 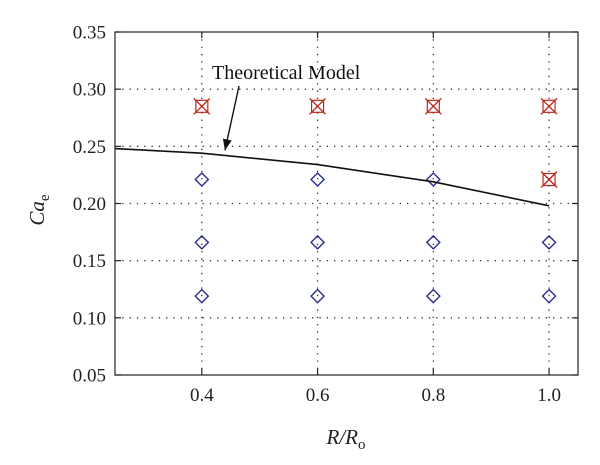 I want to click on x-tick-label: 0.6, so click(x=318, y=395).